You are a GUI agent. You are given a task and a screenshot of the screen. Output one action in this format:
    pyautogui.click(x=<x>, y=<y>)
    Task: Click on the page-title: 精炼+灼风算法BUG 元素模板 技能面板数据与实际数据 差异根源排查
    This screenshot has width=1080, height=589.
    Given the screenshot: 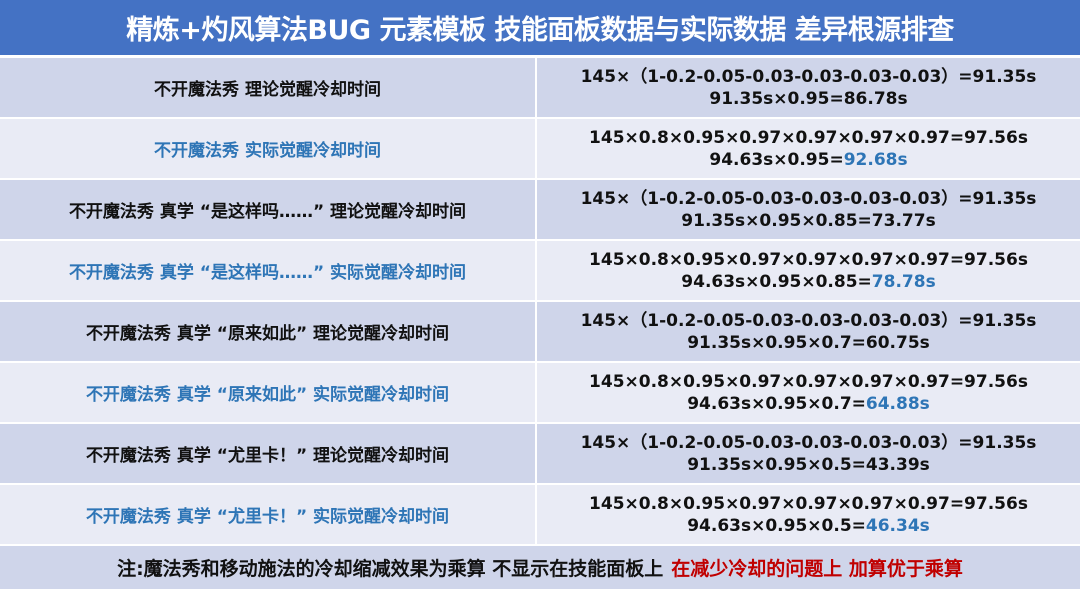 What is the action you would take?
    pyautogui.click(x=540, y=27)
    